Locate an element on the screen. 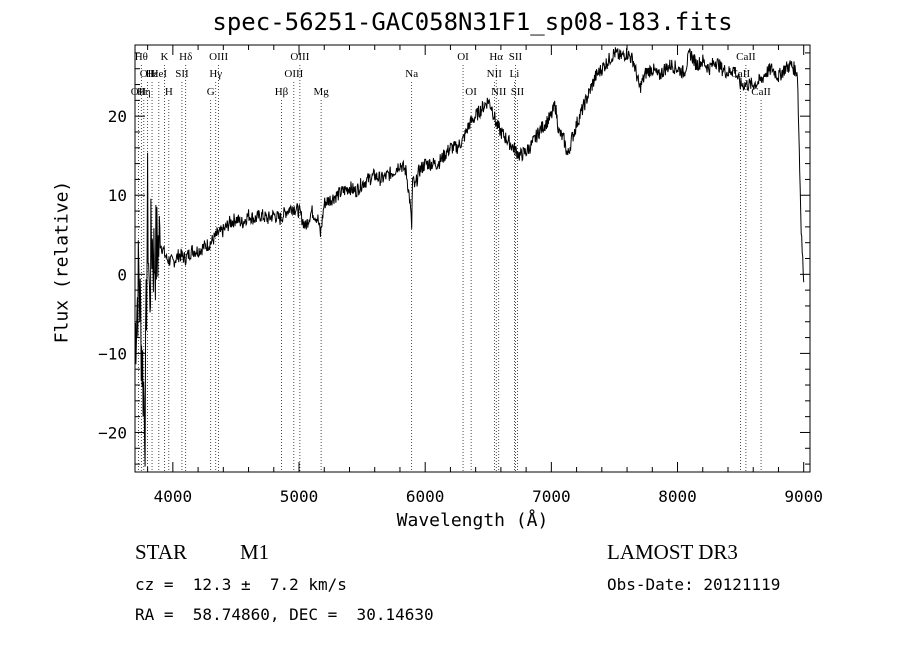 This screenshot has width=900, height=649. x-tick-label-4: 8000 is located at coordinates (677, 496).